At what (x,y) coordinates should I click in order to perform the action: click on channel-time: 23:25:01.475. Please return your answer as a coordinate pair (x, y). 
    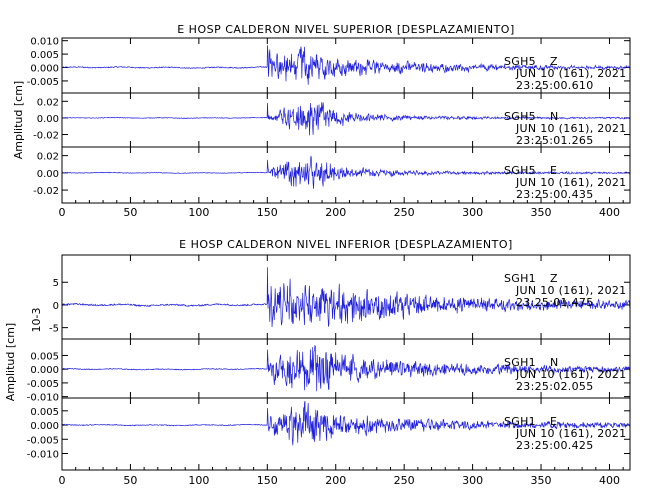
    Looking at the image, I should click on (555, 302).